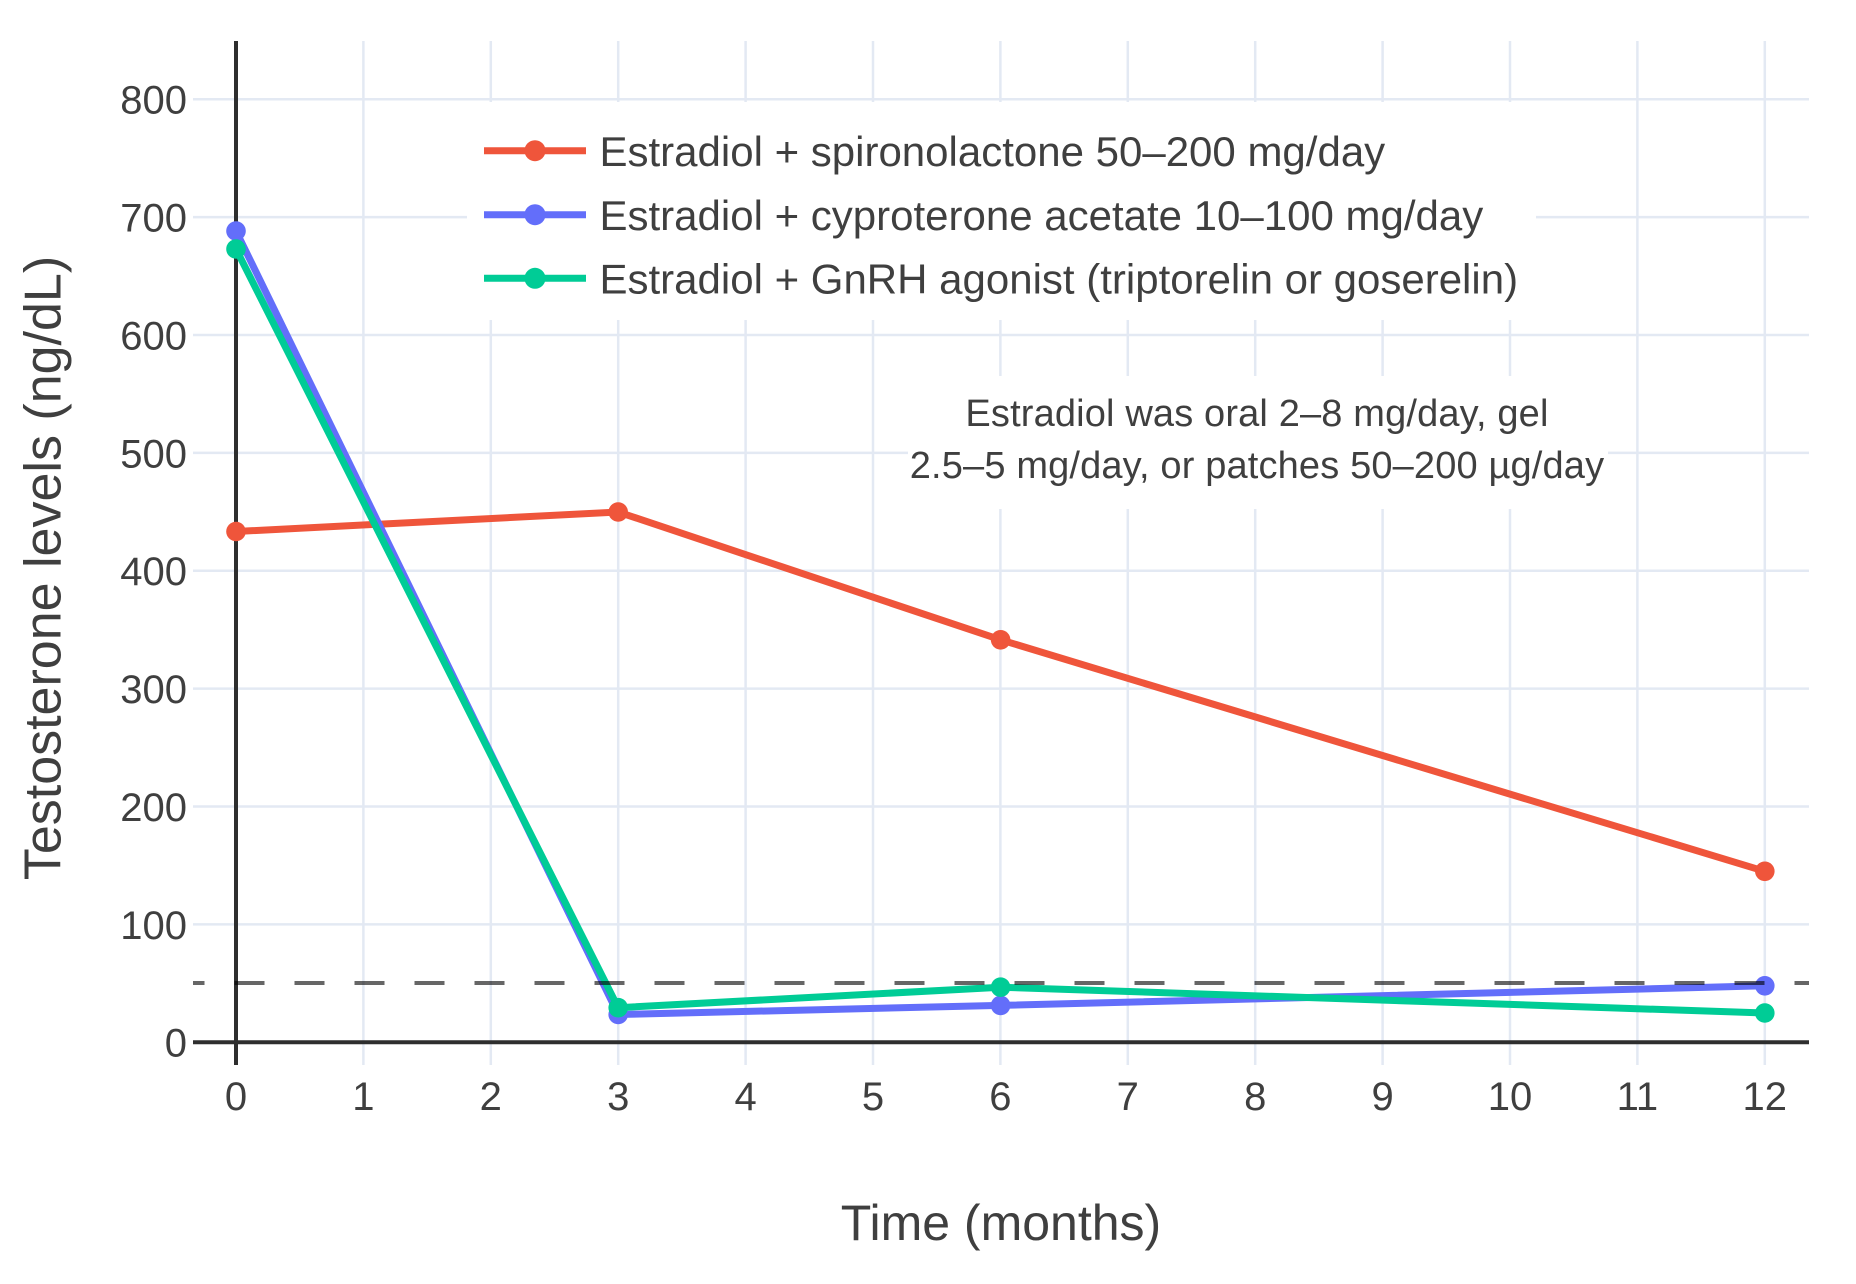 The height and width of the screenshot is (1284, 1856). What do you see at coordinates (153, 336) in the screenshot?
I see `svg-text: 600` at bounding box center [153, 336].